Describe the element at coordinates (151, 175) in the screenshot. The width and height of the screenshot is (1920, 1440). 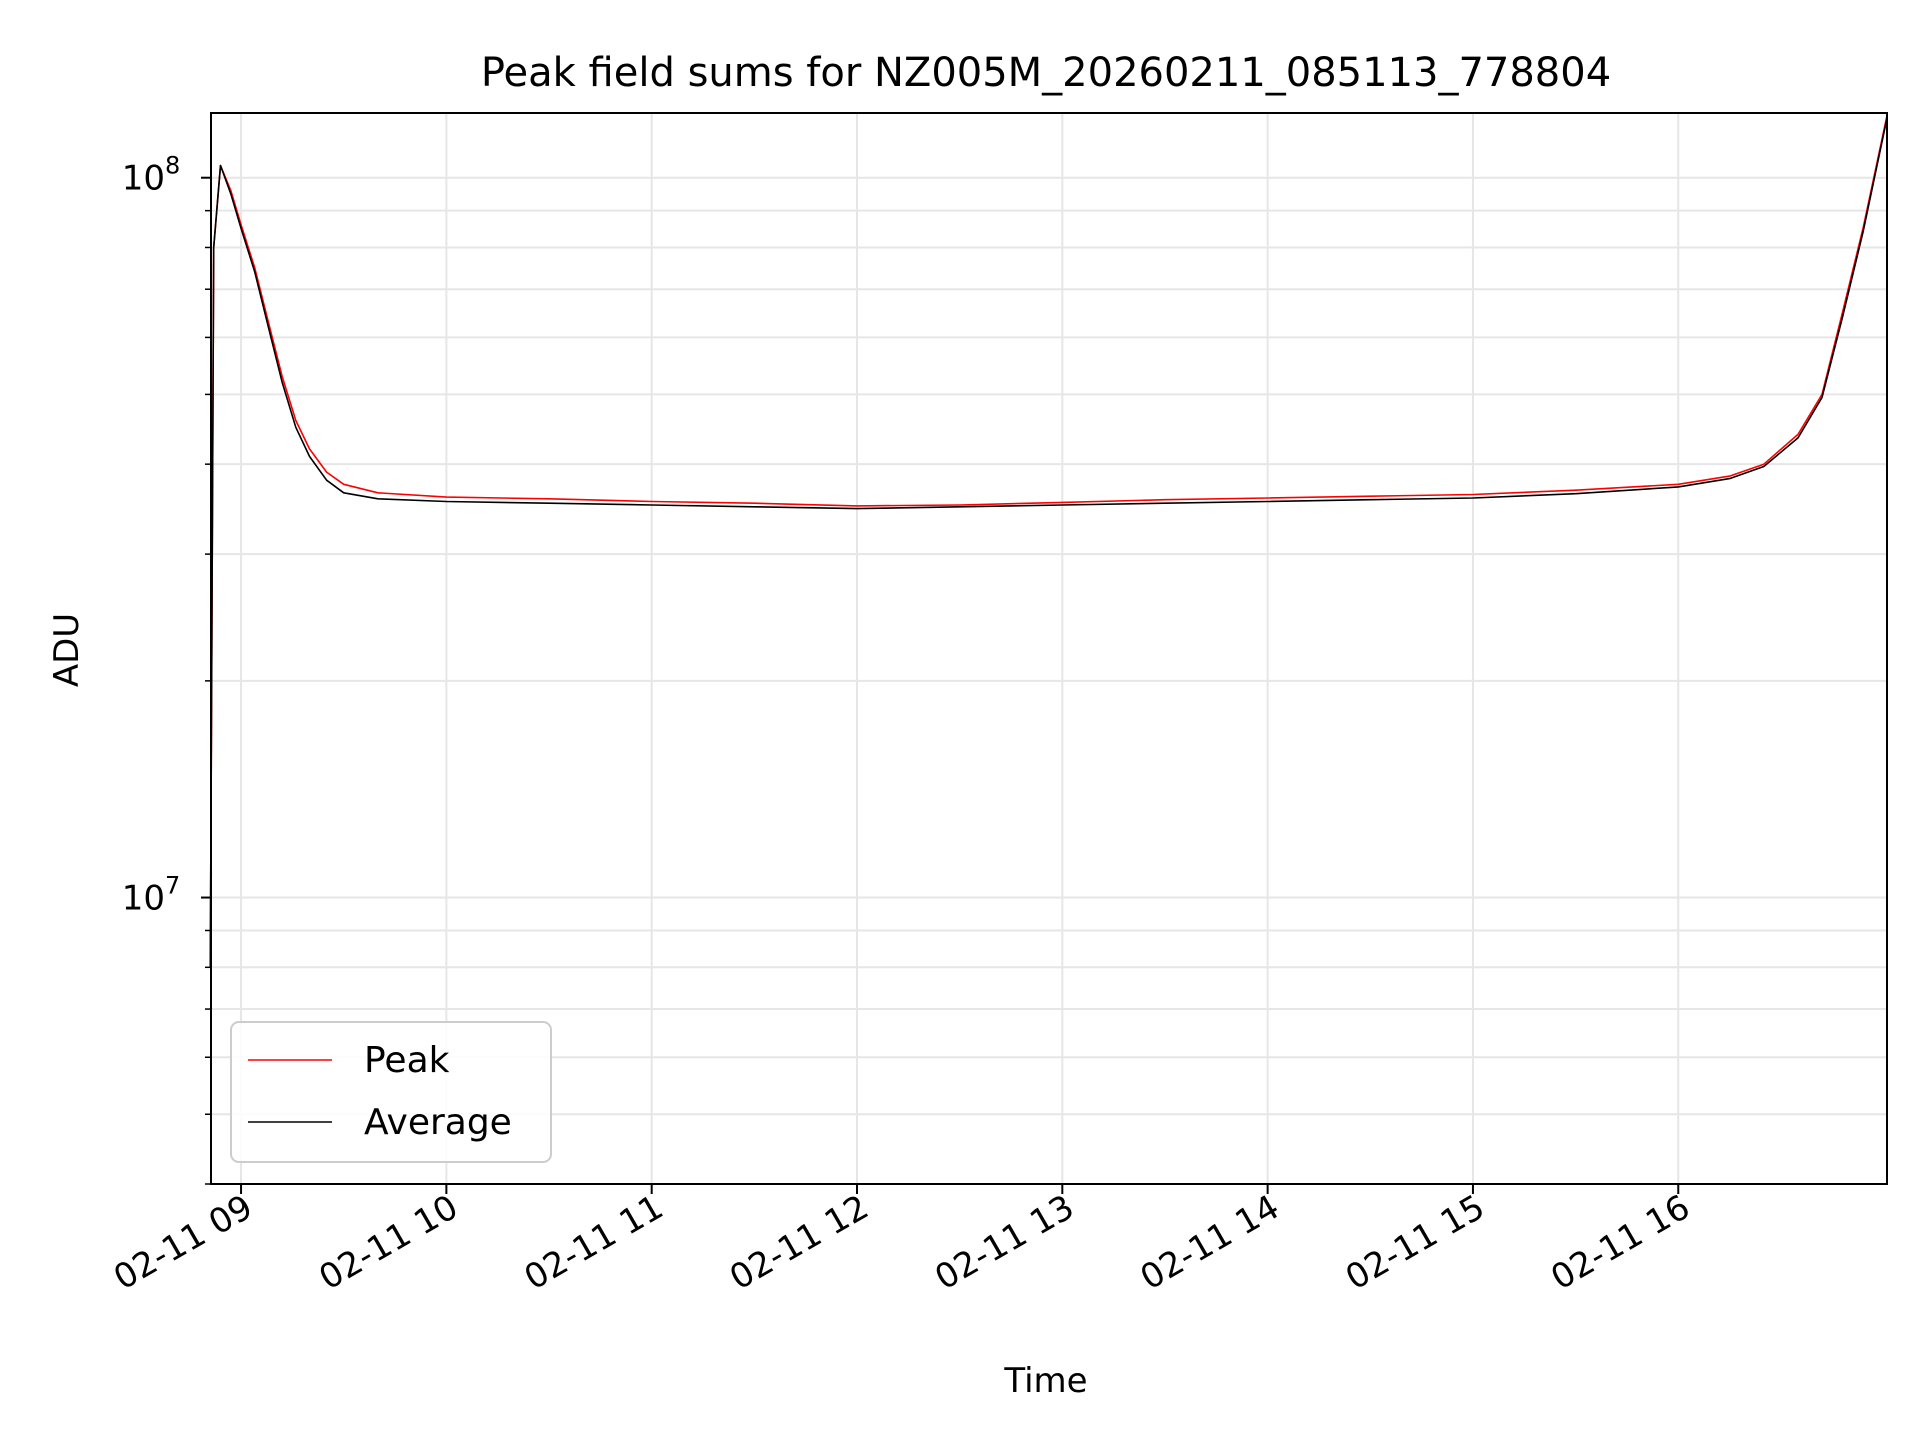
I see `y-tick-label: 10⁸` at that location.